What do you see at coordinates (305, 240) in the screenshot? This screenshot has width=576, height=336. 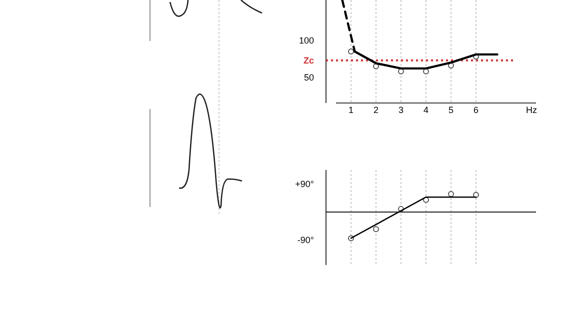 I see `y-tick-label: -90°` at bounding box center [305, 240].